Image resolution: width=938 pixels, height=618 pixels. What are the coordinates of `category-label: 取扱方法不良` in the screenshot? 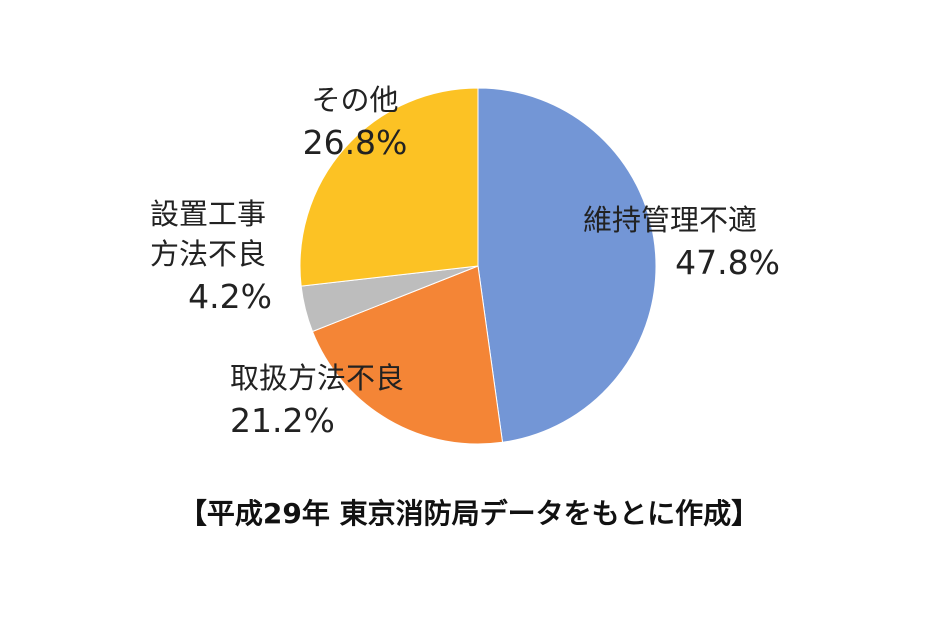 It's located at (317, 378).